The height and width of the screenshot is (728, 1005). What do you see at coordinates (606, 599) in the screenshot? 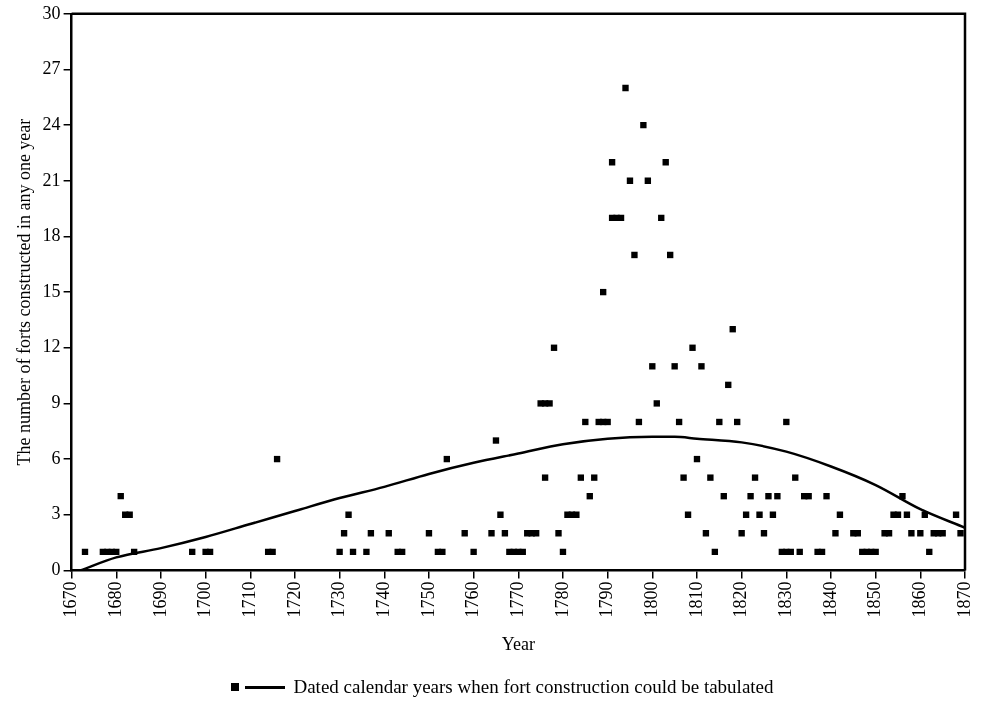
I see `x-tick-label: 1790` at bounding box center [606, 599].